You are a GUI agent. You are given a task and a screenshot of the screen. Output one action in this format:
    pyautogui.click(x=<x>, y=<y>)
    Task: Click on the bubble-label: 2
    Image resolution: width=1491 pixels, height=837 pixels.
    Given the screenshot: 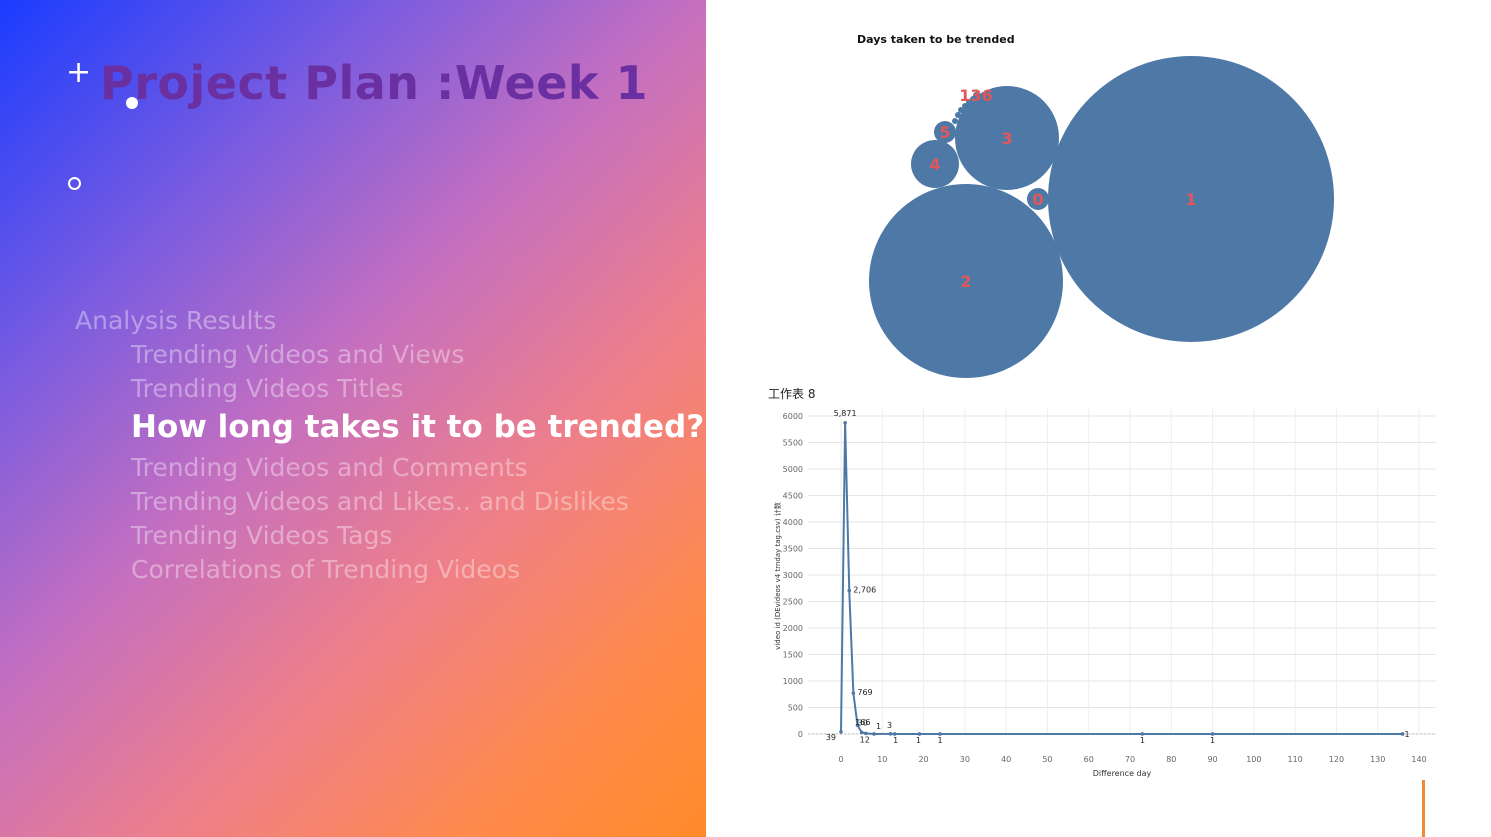 What is the action you would take?
    pyautogui.click(x=965, y=281)
    